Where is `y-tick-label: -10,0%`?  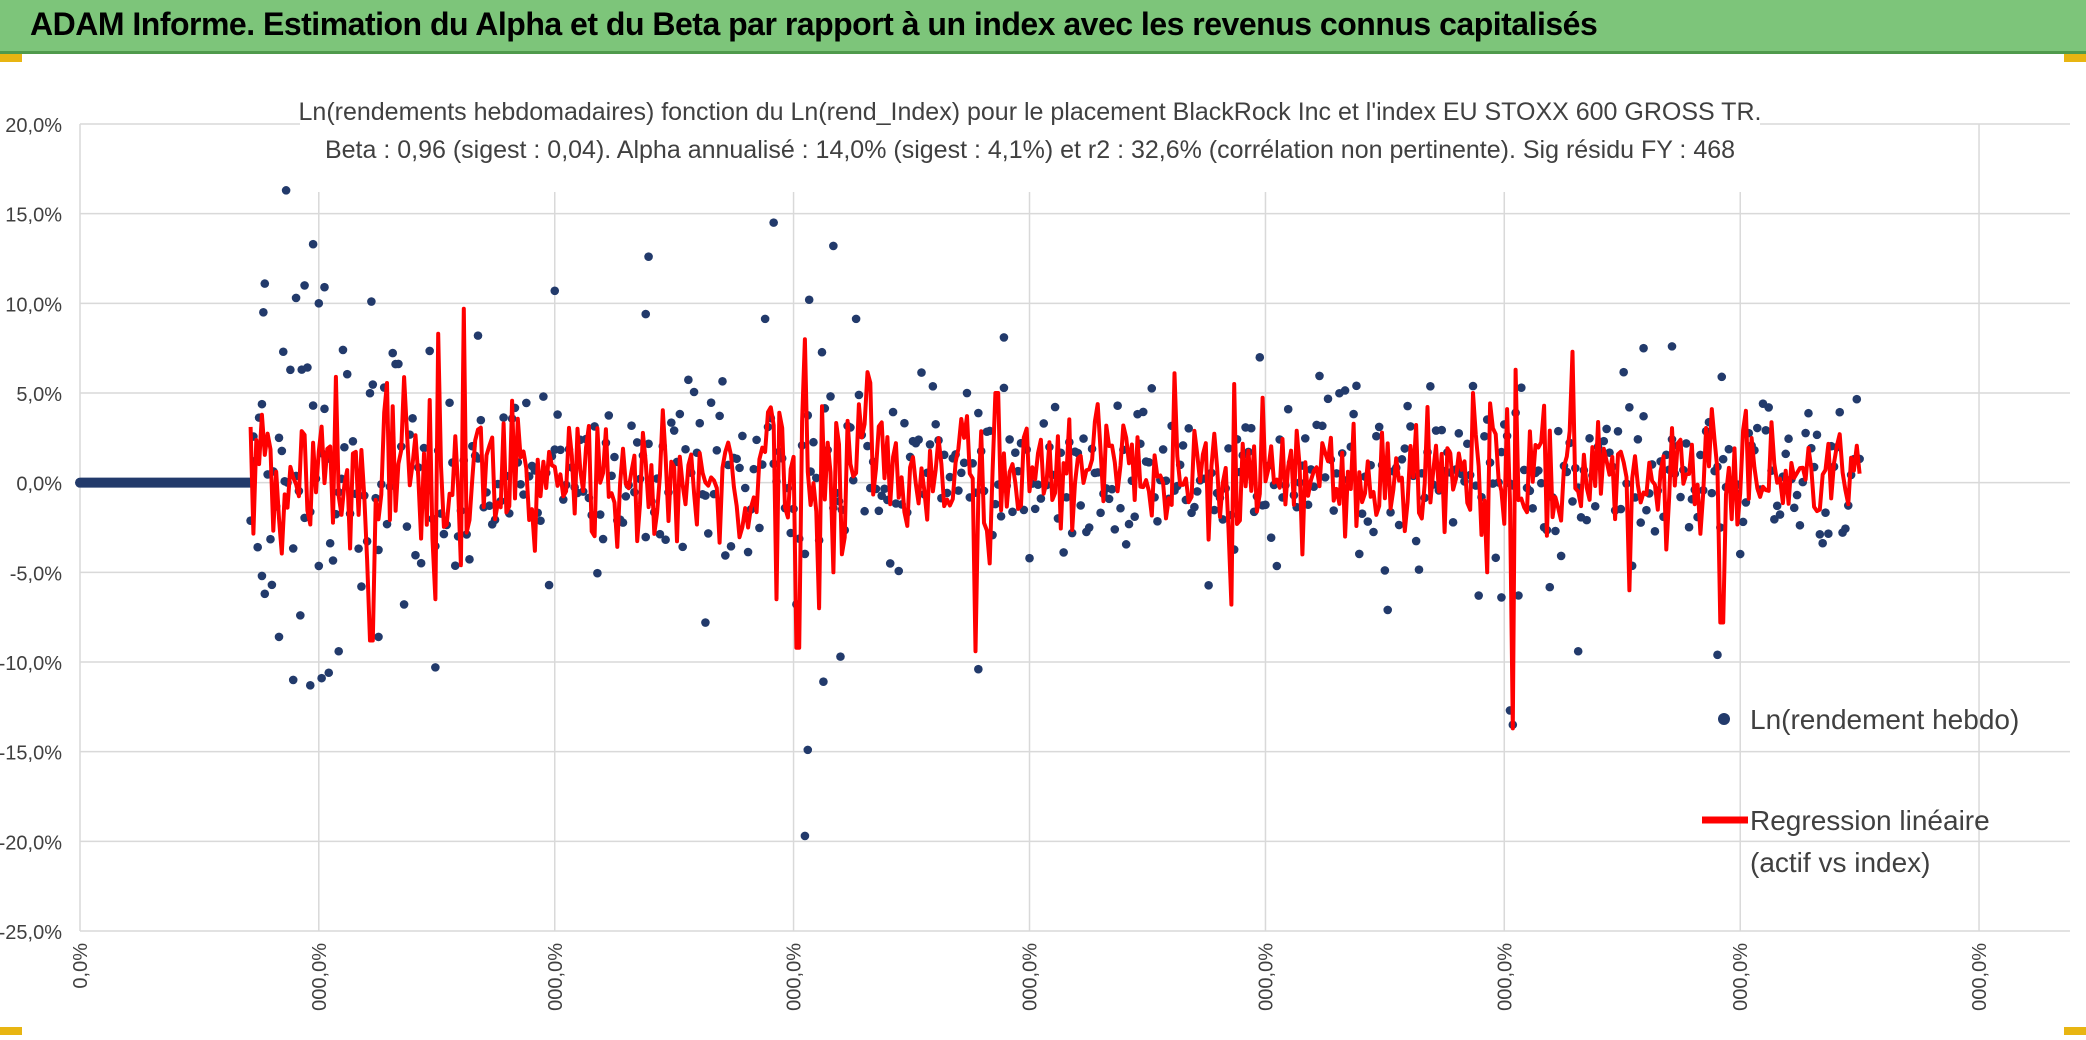 y-tick-label: -10,0% is located at coordinates (31, 664).